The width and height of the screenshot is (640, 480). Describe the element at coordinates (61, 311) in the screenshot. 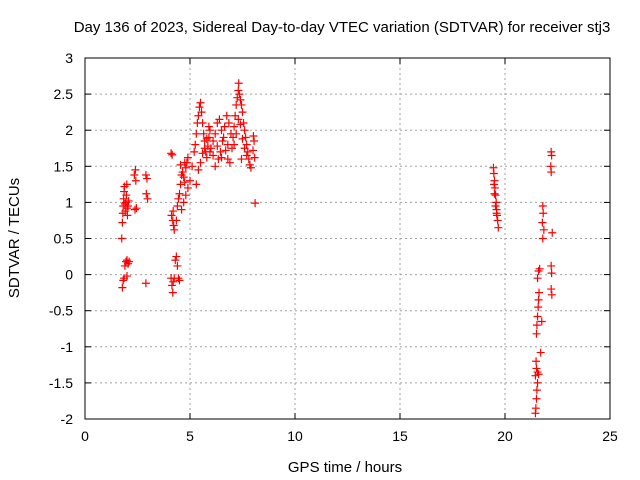

I see `y-tick-label: -0.5` at that location.